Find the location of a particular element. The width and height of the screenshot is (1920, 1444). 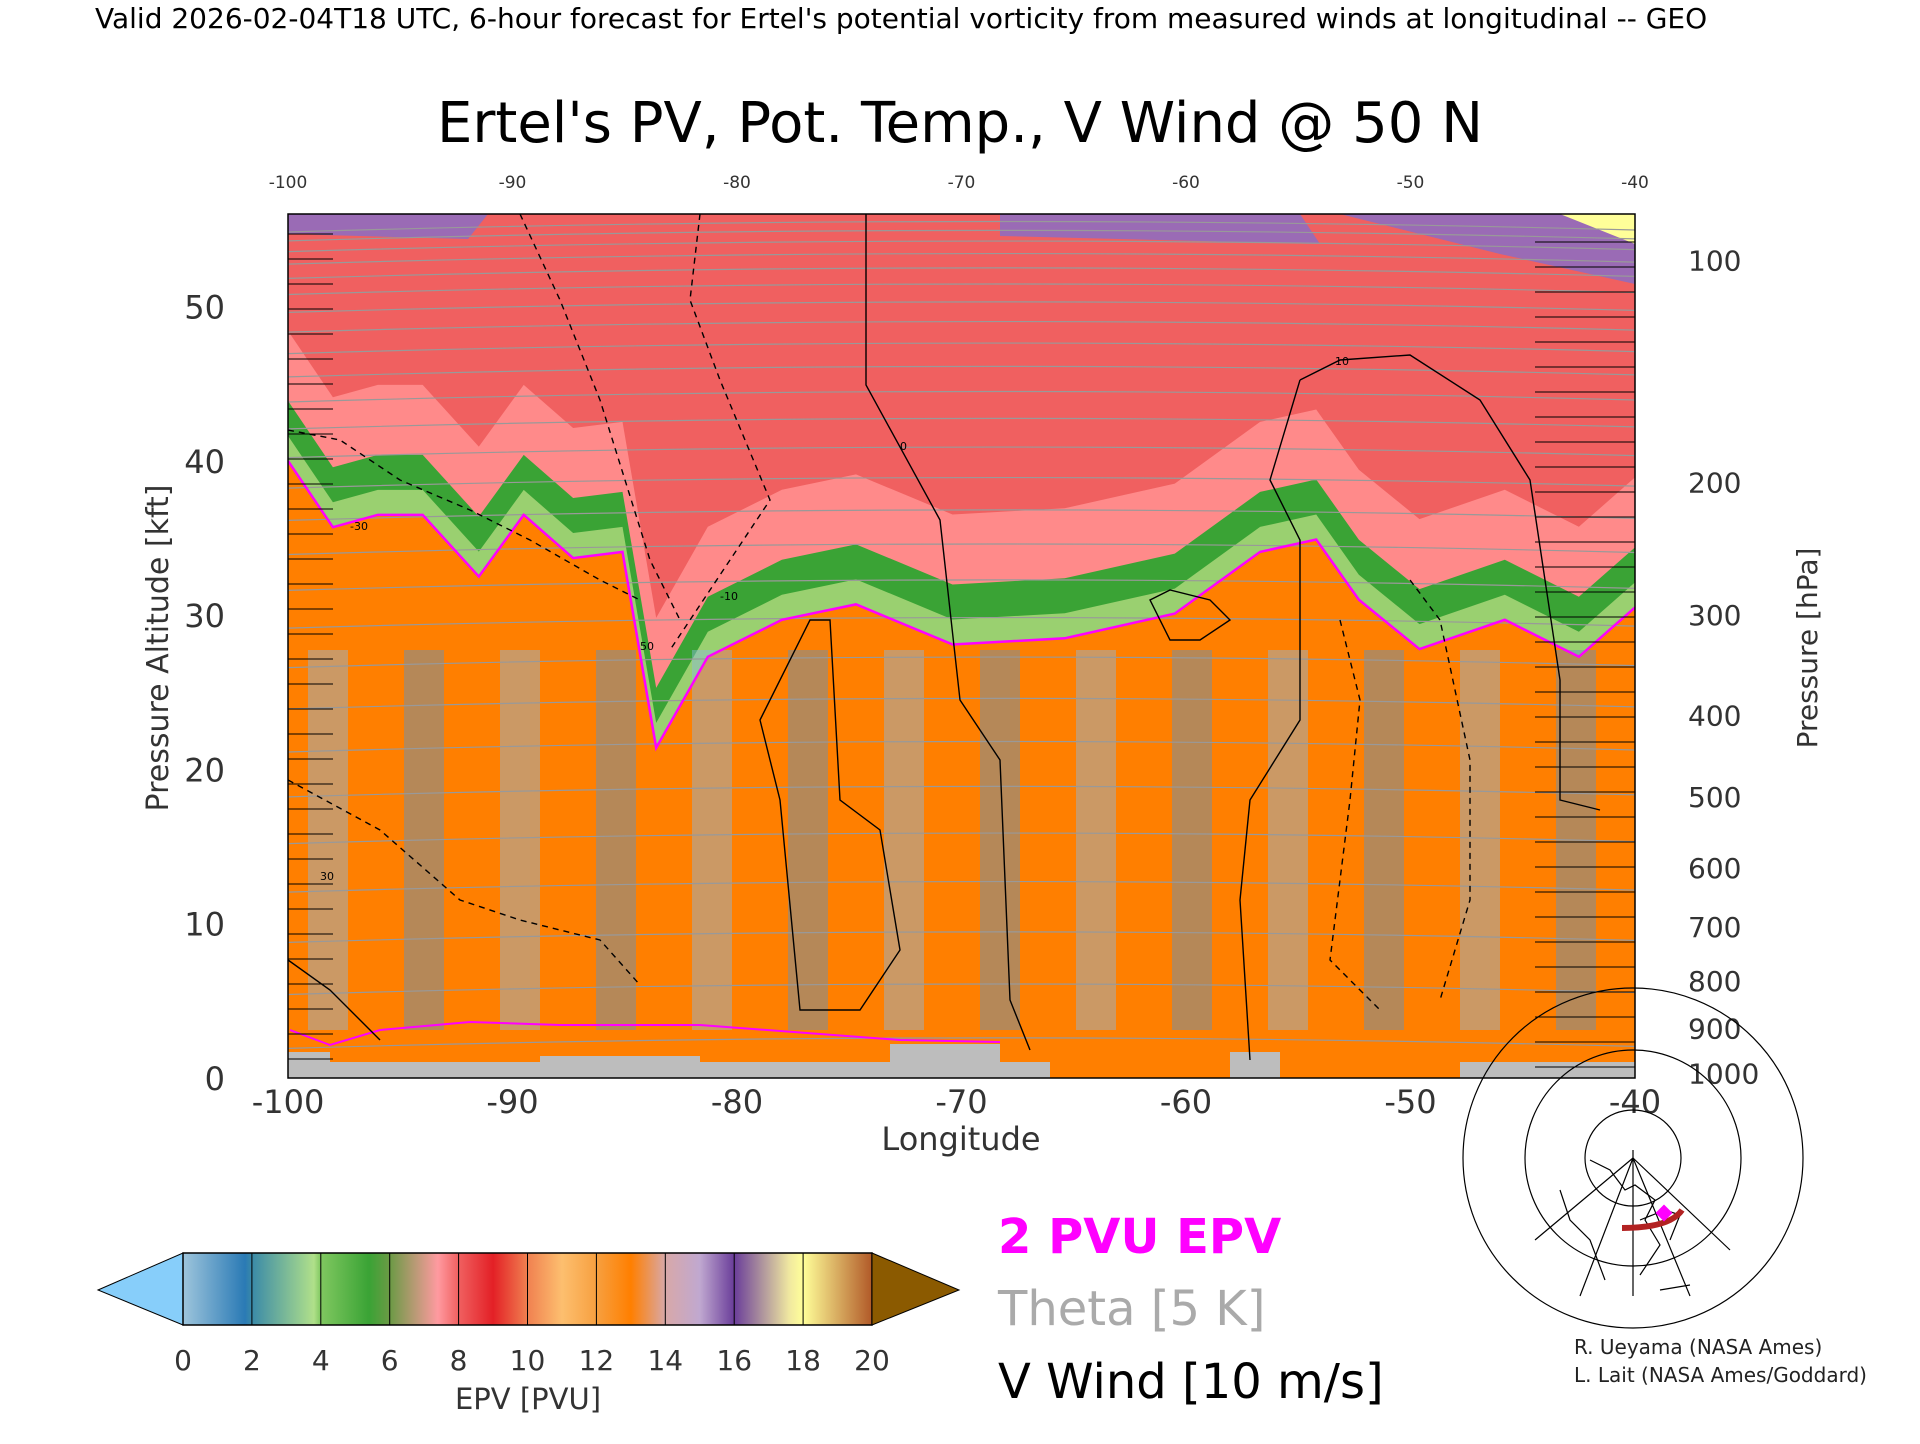

contour-label: -30 is located at coordinates (359, 526).